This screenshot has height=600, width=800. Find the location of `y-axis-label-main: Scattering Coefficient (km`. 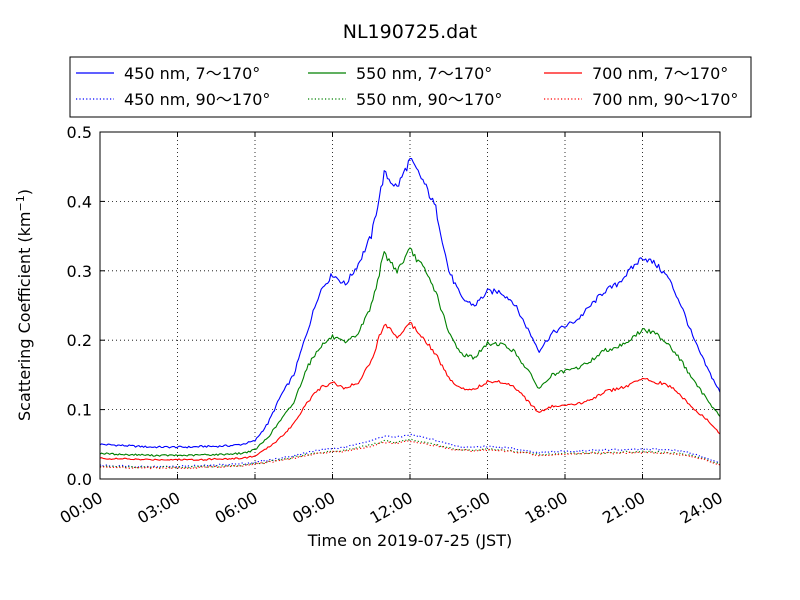

y-axis-label-main: Scattering Coefficient (km is located at coordinates (24, 316).